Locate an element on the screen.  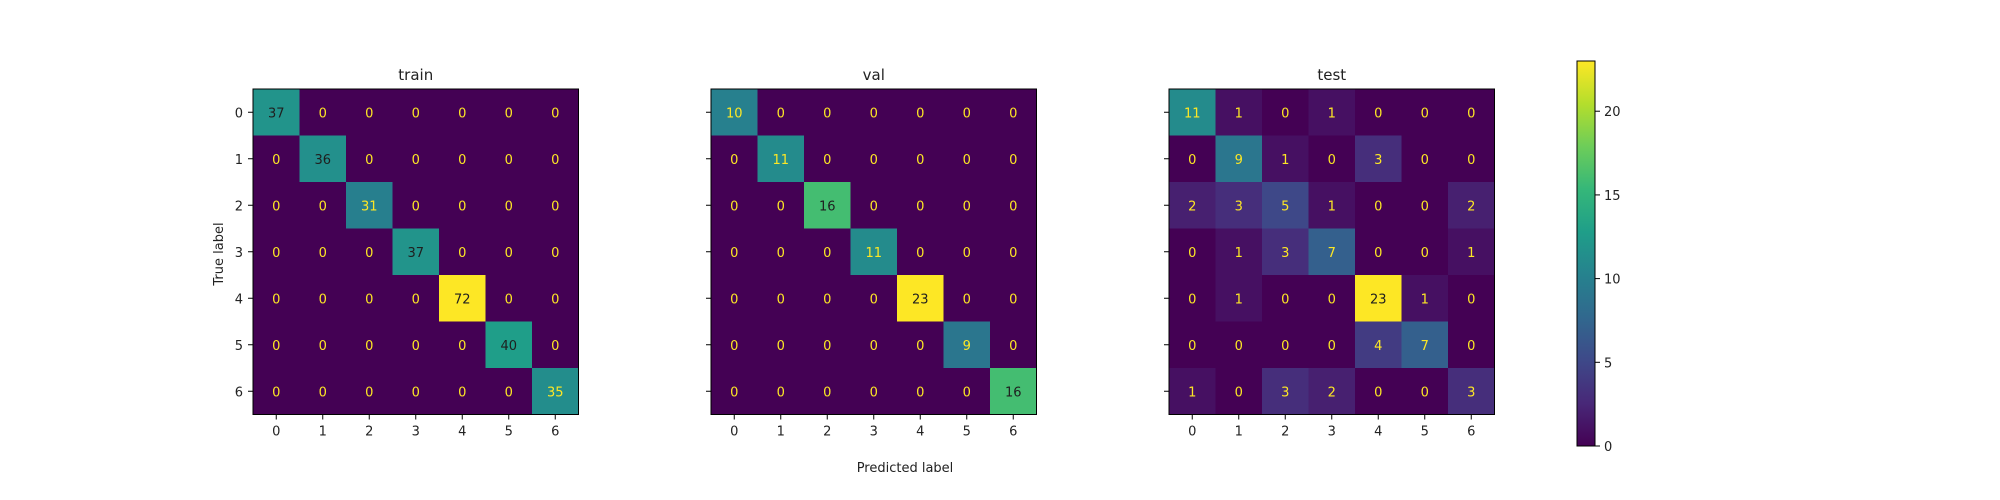
y-tick-label: 2 is located at coordinates (239, 206).